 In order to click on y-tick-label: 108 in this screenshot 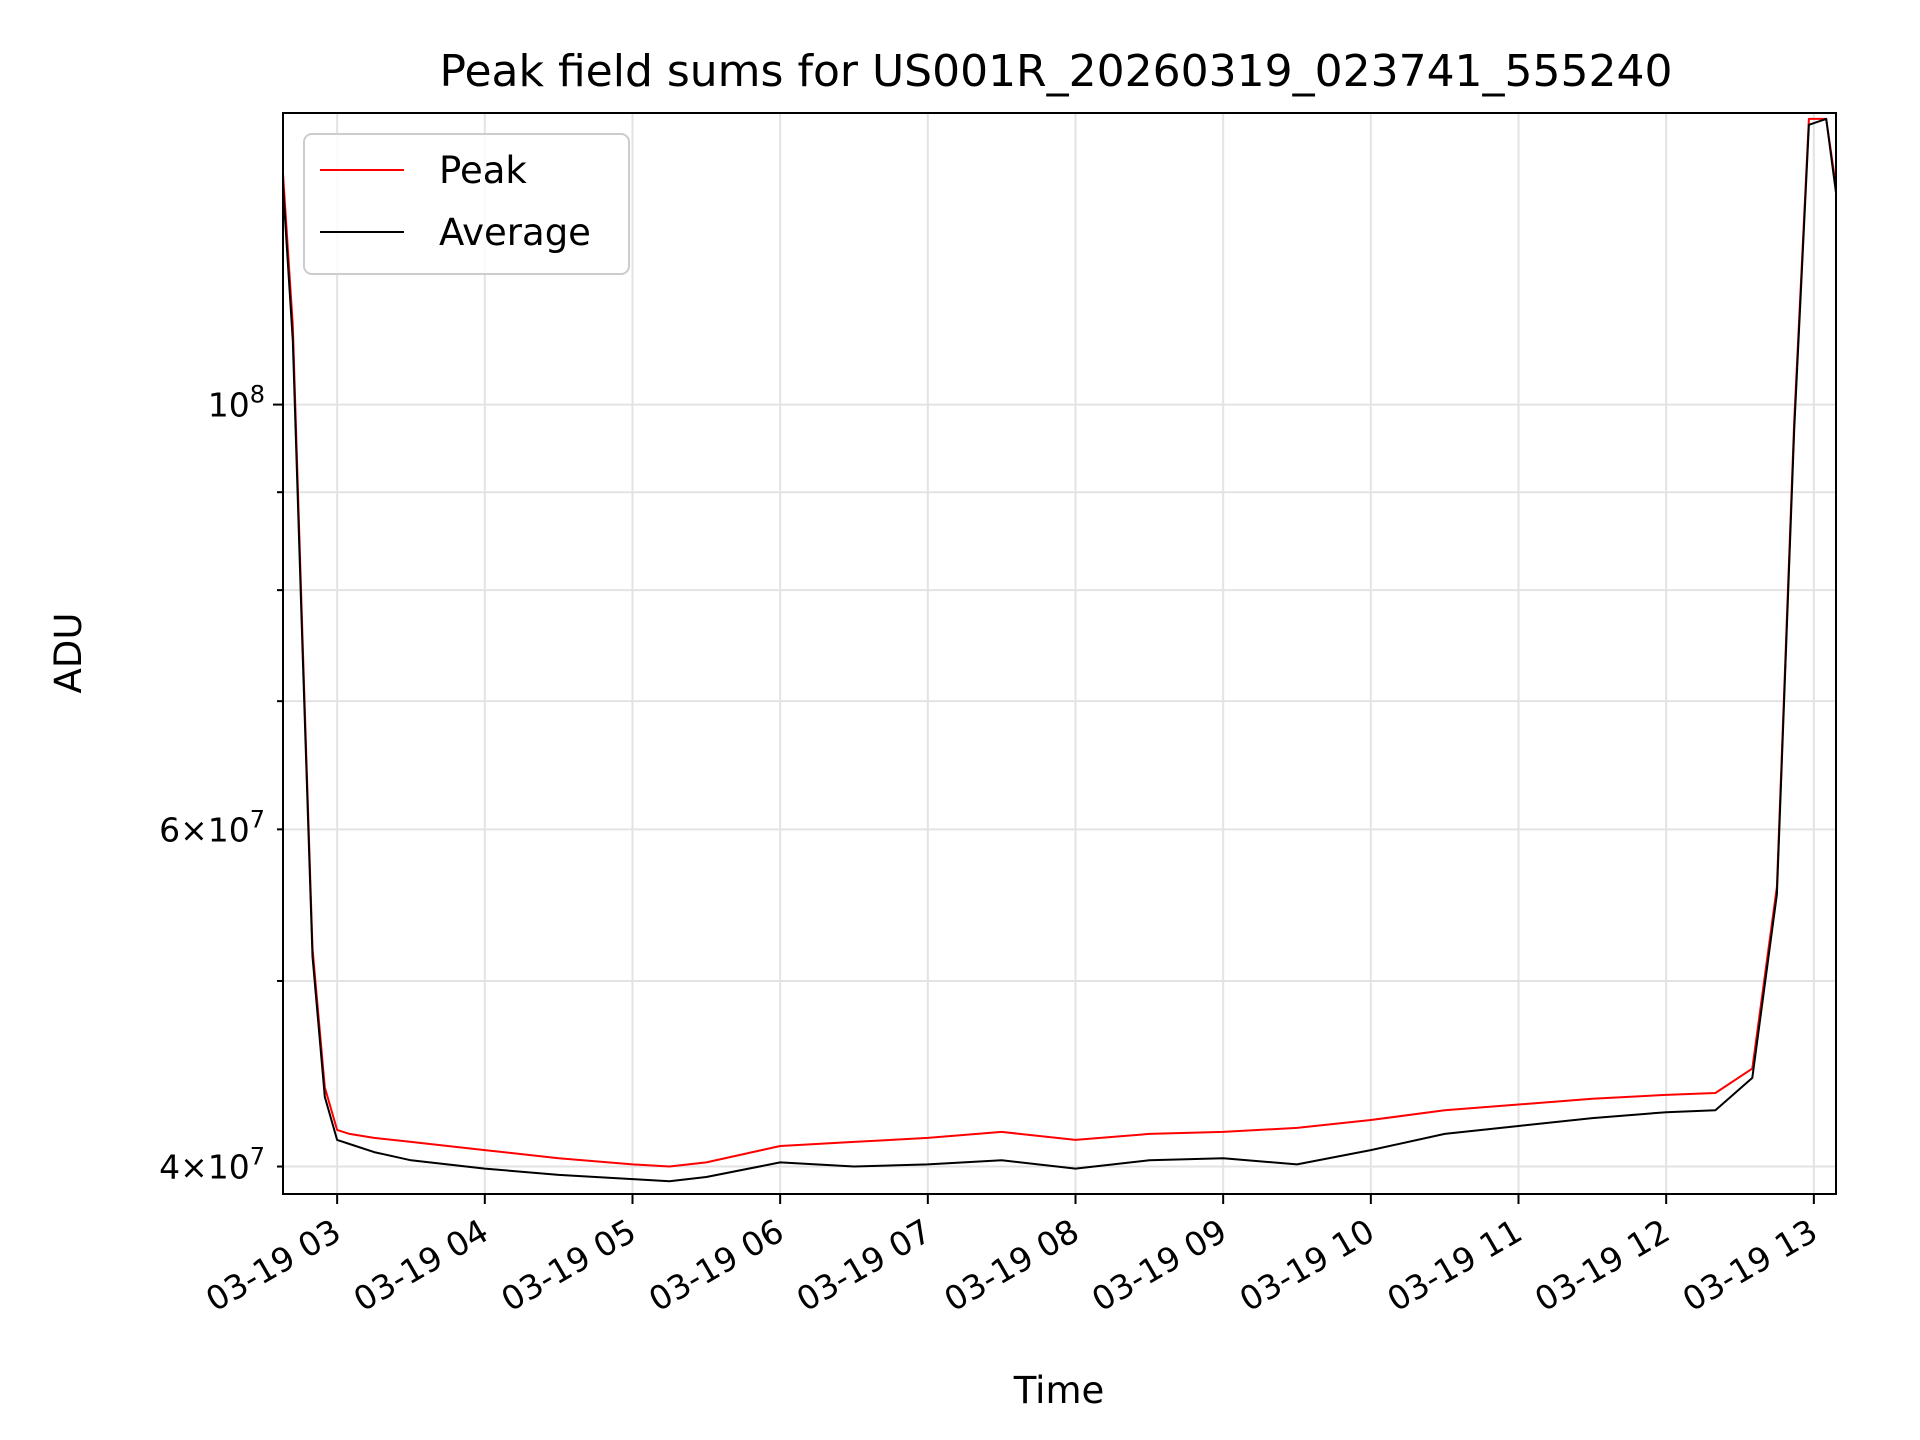, I will do `click(236, 403)`.